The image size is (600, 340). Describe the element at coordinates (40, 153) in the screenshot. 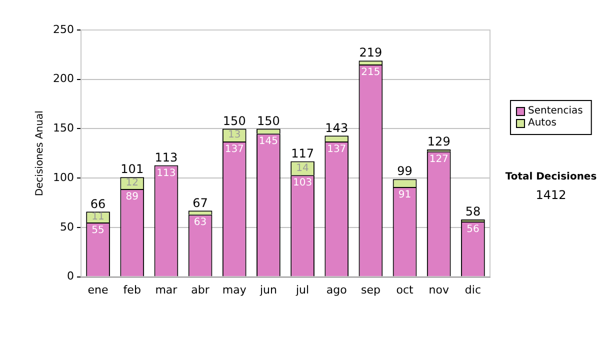

I see `y-axis-title: Decisiones Anual` at that location.